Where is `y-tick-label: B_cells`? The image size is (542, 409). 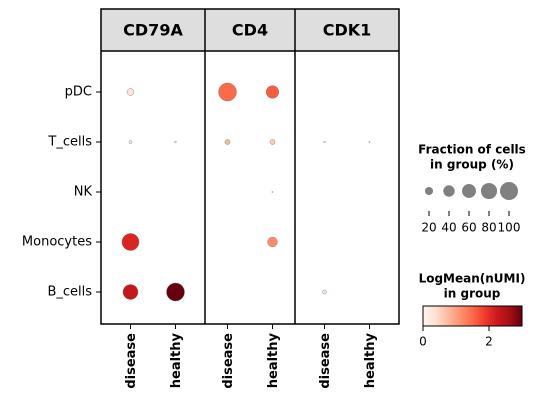
y-tick-label: B_cells is located at coordinates (69, 292).